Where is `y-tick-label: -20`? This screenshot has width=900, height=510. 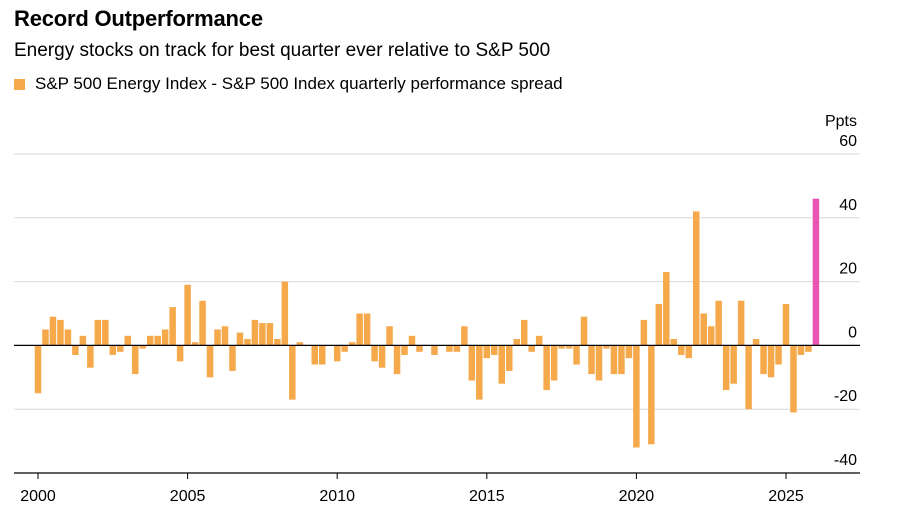
y-tick-label: -20 is located at coordinates (845, 396).